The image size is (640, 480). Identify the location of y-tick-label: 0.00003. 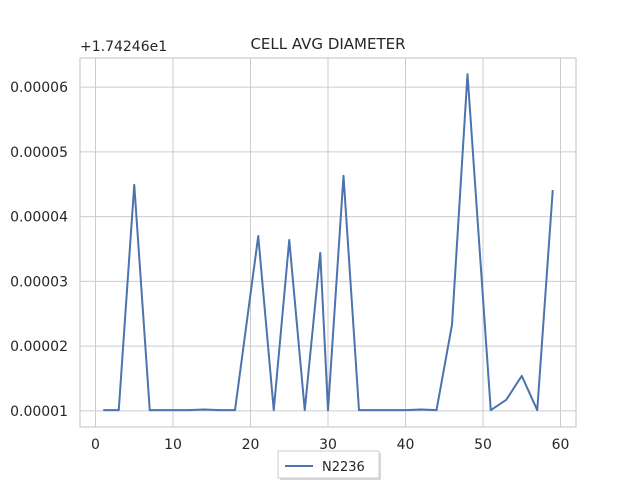
(39, 282).